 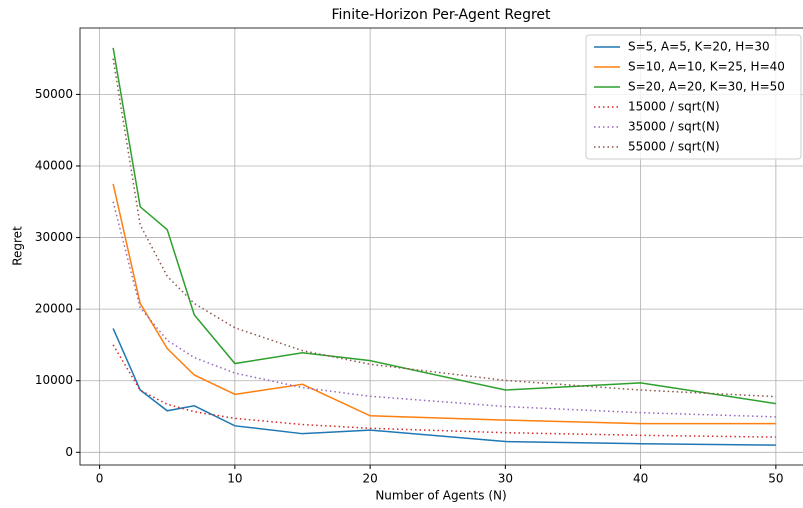 What do you see at coordinates (640, 479) in the screenshot?
I see `x-tick-label: 40` at bounding box center [640, 479].